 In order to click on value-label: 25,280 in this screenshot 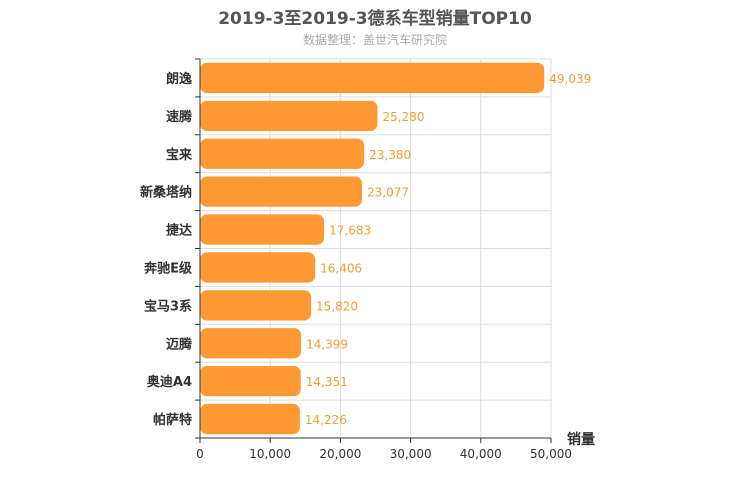, I will do `click(403, 117)`.